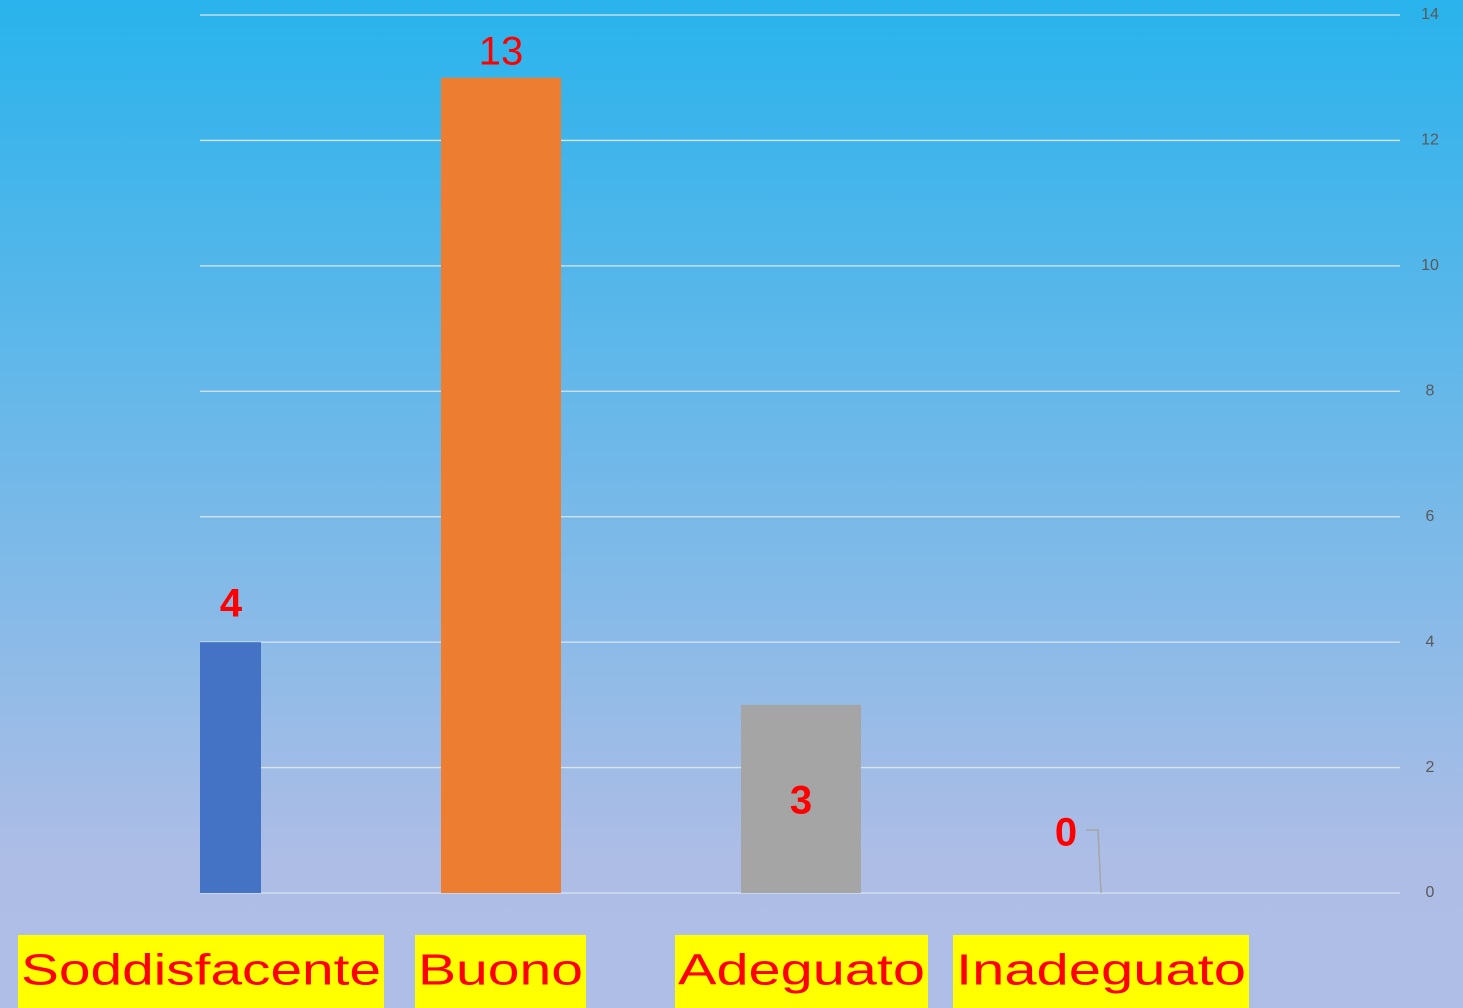  What do you see at coordinates (1430, 641) in the screenshot?
I see `y-tick-label: 4` at bounding box center [1430, 641].